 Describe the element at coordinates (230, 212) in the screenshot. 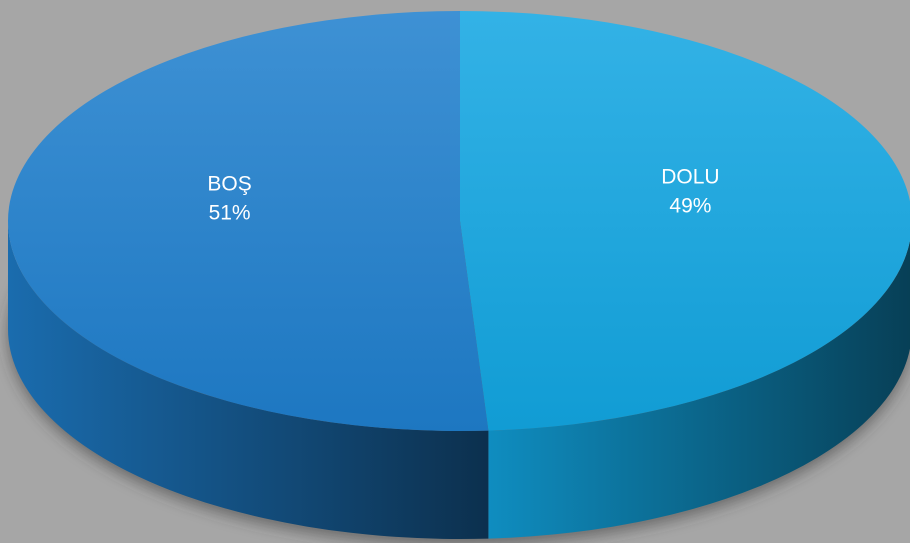

I see `slice-percent-label: 51%` at that location.